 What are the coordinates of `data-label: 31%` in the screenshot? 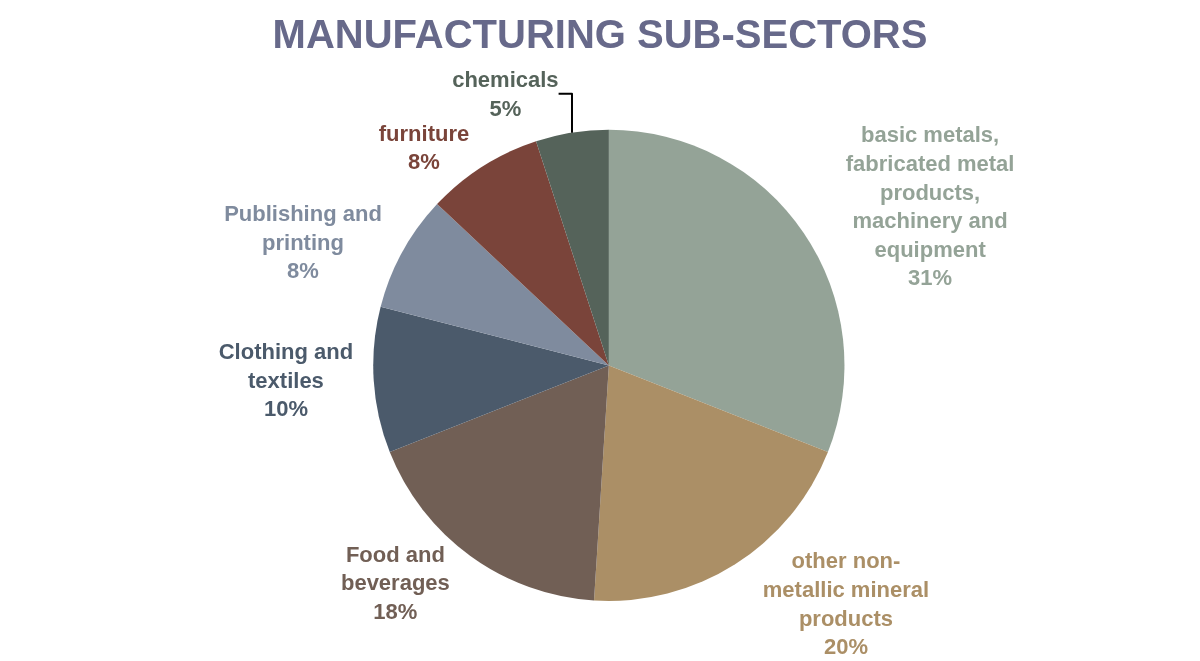 It's located at (930, 278).